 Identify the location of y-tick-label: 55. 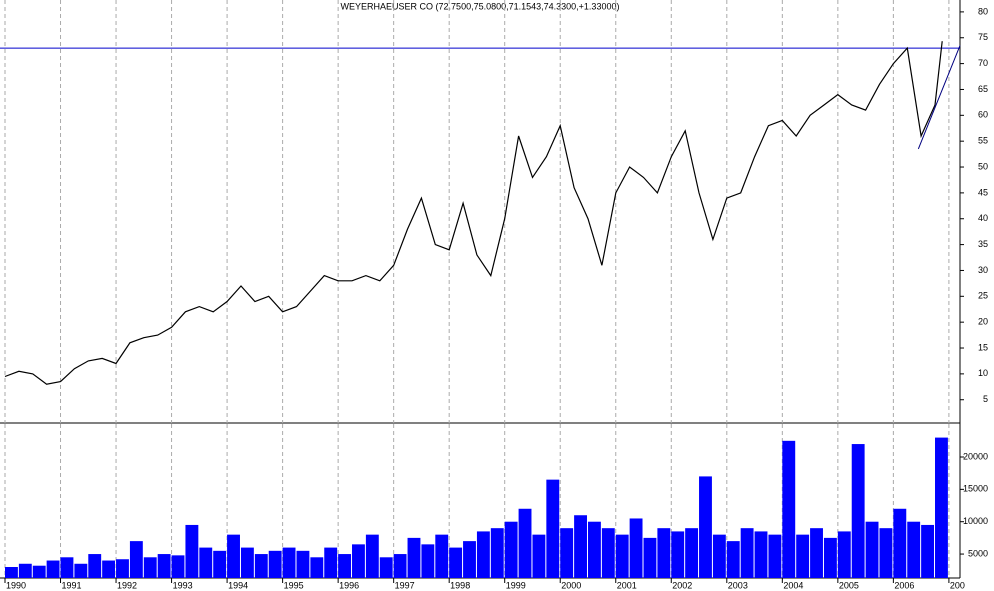
(983, 141).